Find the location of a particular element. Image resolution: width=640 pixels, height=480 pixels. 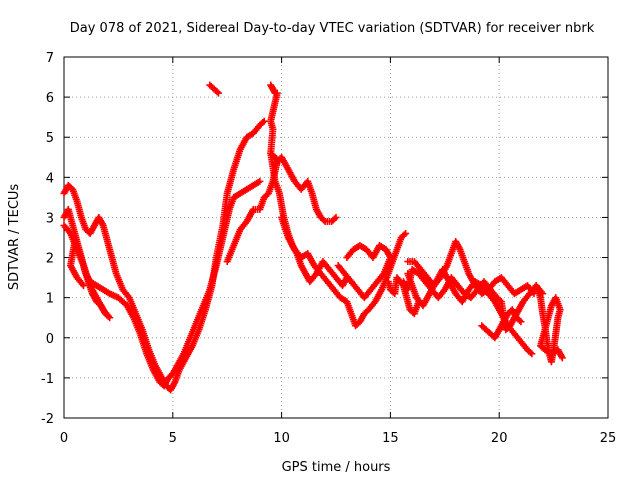

y-tick-label: 1 is located at coordinates (50, 299).